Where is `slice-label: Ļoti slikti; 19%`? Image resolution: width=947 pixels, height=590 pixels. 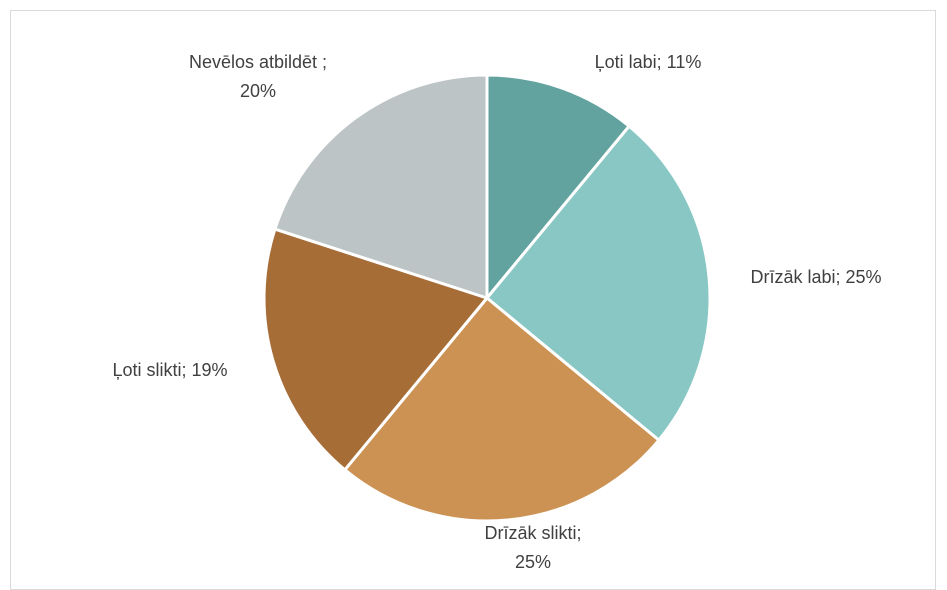 slice-label: Ļoti slikti; 19% is located at coordinates (169, 370).